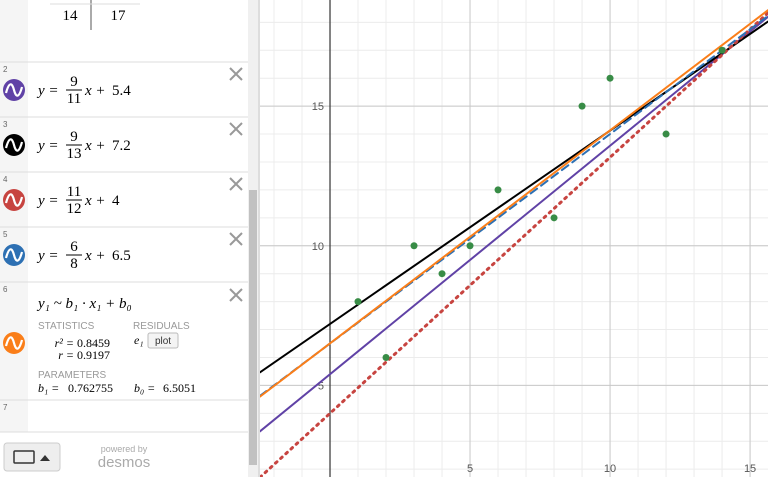 This screenshot has width=768, height=477. Describe the element at coordinates (750, 469) in the screenshot. I see `x-tick-label: 15` at that location.